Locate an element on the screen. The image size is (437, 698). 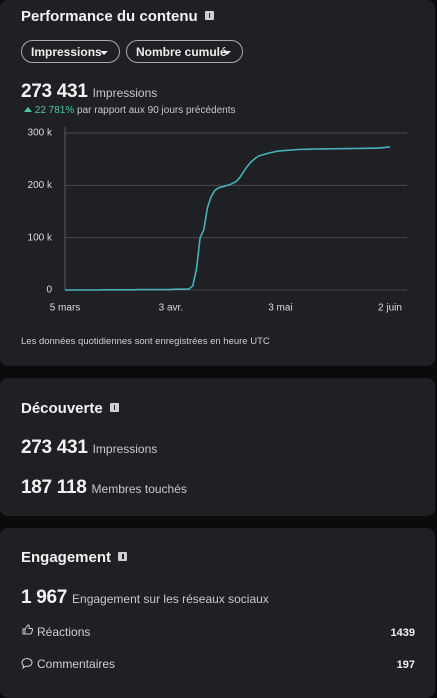
title-text: Engagement is located at coordinates (66, 557).